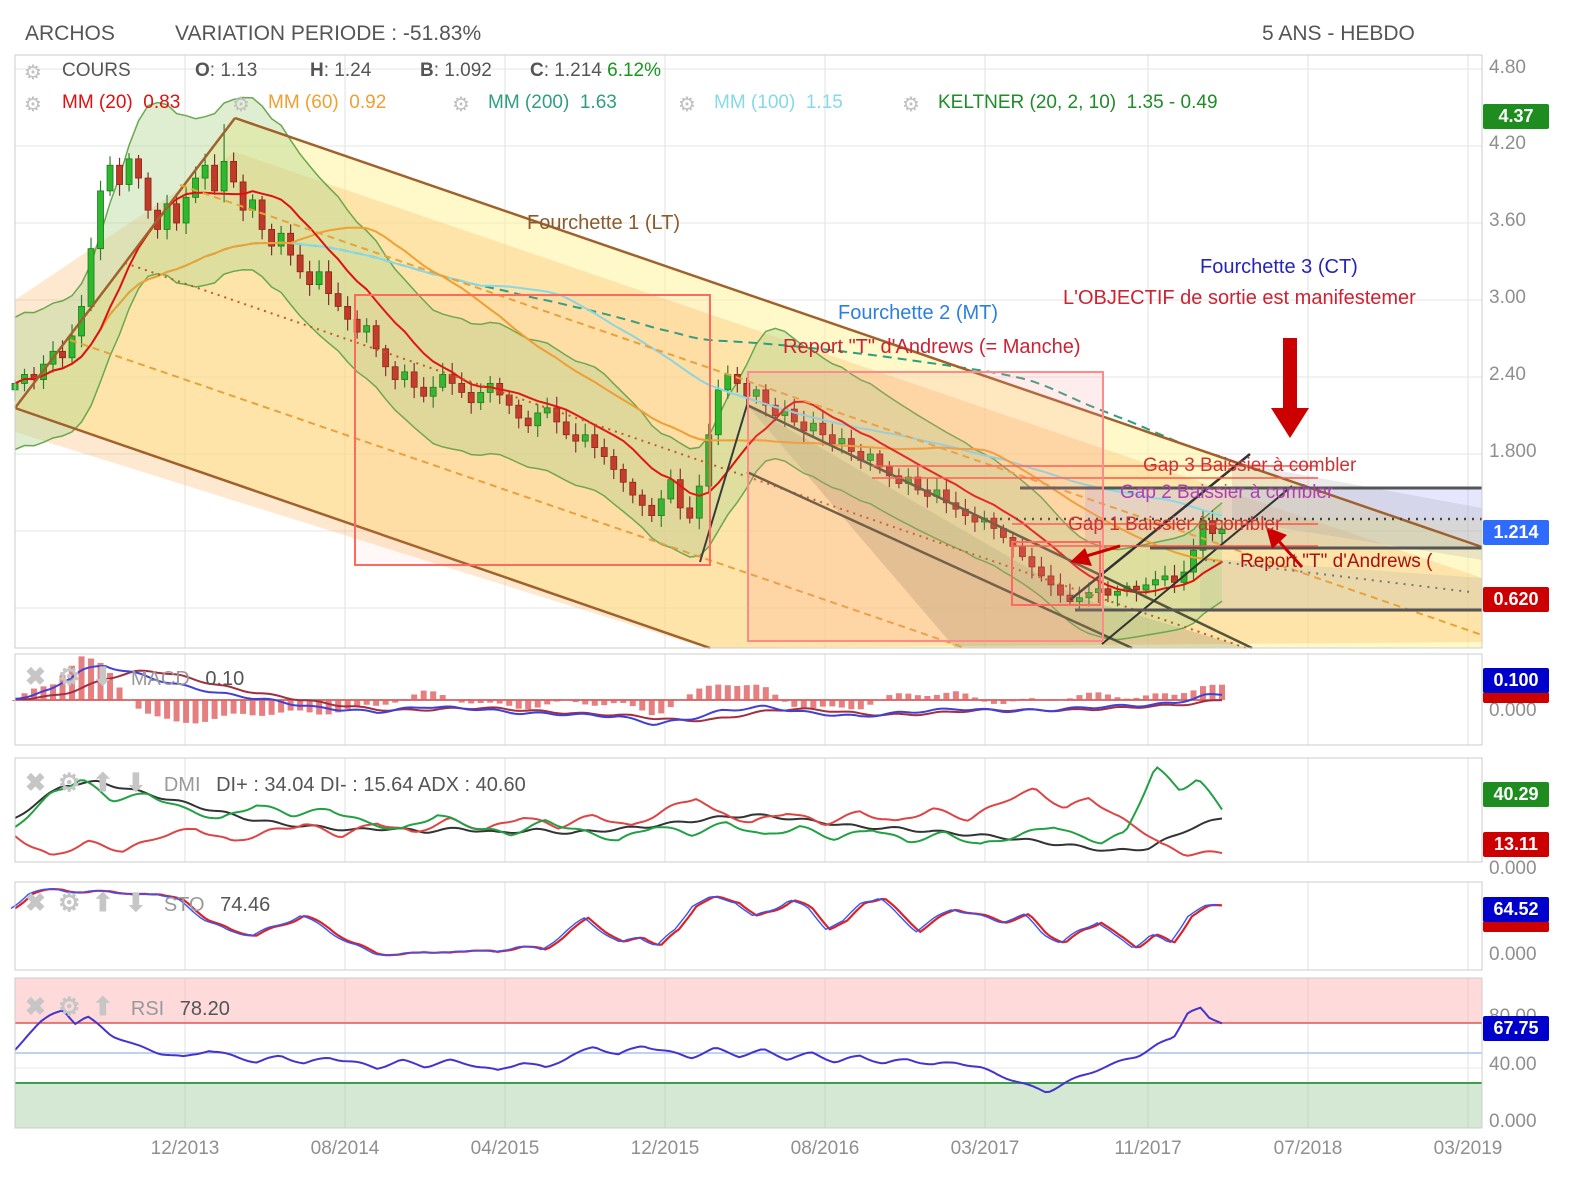 This screenshot has width=1594, height=1180. What do you see at coordinates (185, 1148) in the screenshot?
I see `x-axis-label: 12/2013` at bounding box center [185, 1148].